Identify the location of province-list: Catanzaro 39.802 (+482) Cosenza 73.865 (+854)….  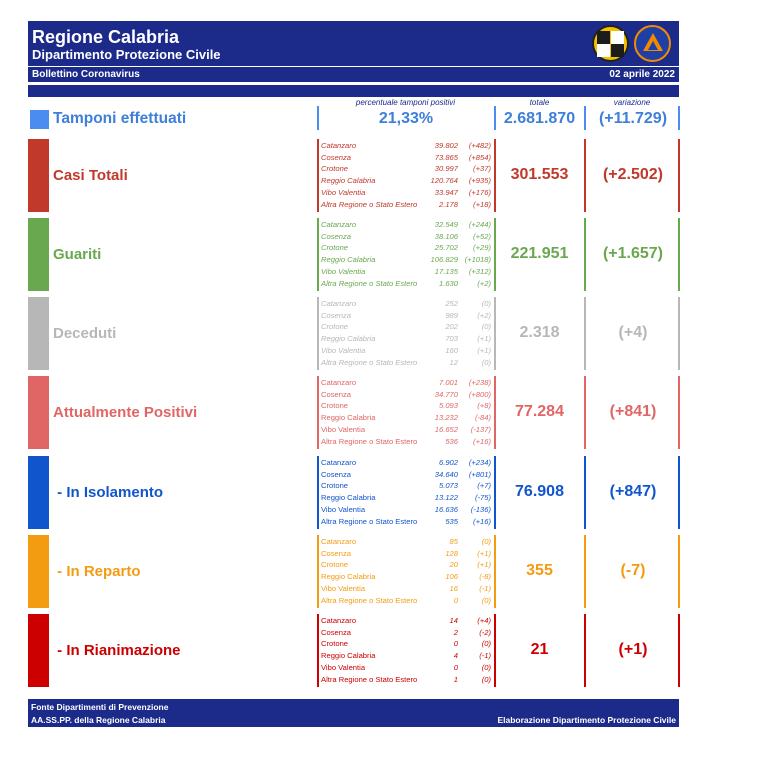
(406, 176).